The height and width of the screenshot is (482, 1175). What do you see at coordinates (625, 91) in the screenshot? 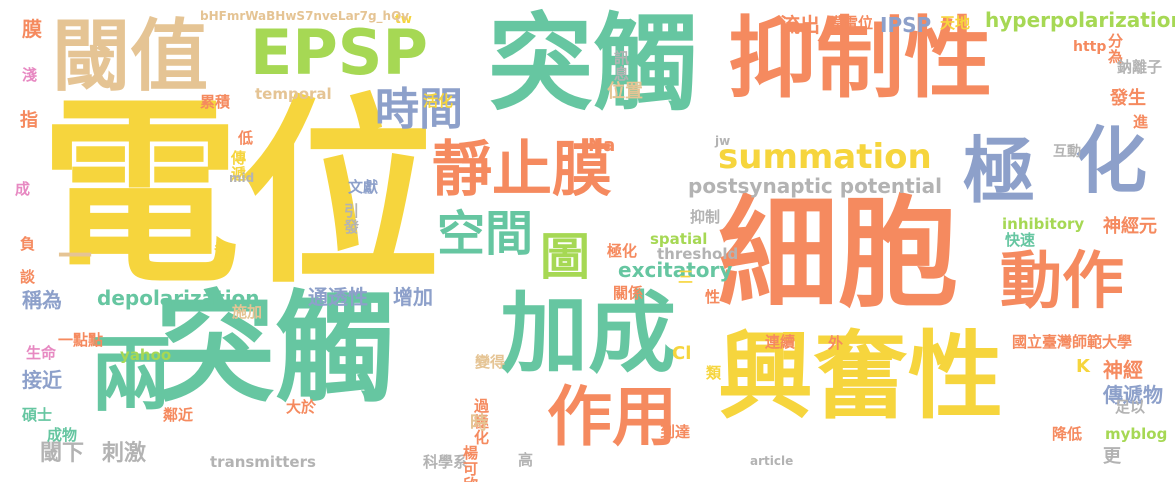
I see `word-cloud-word-29: 位置` at bounding box center [625, 91].